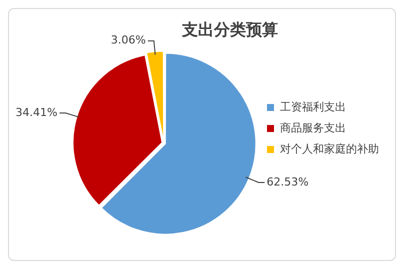 The height and width of the screenshot is (269, 404). I want to click on legend-label: 工资福利支出, so click(313, 107).